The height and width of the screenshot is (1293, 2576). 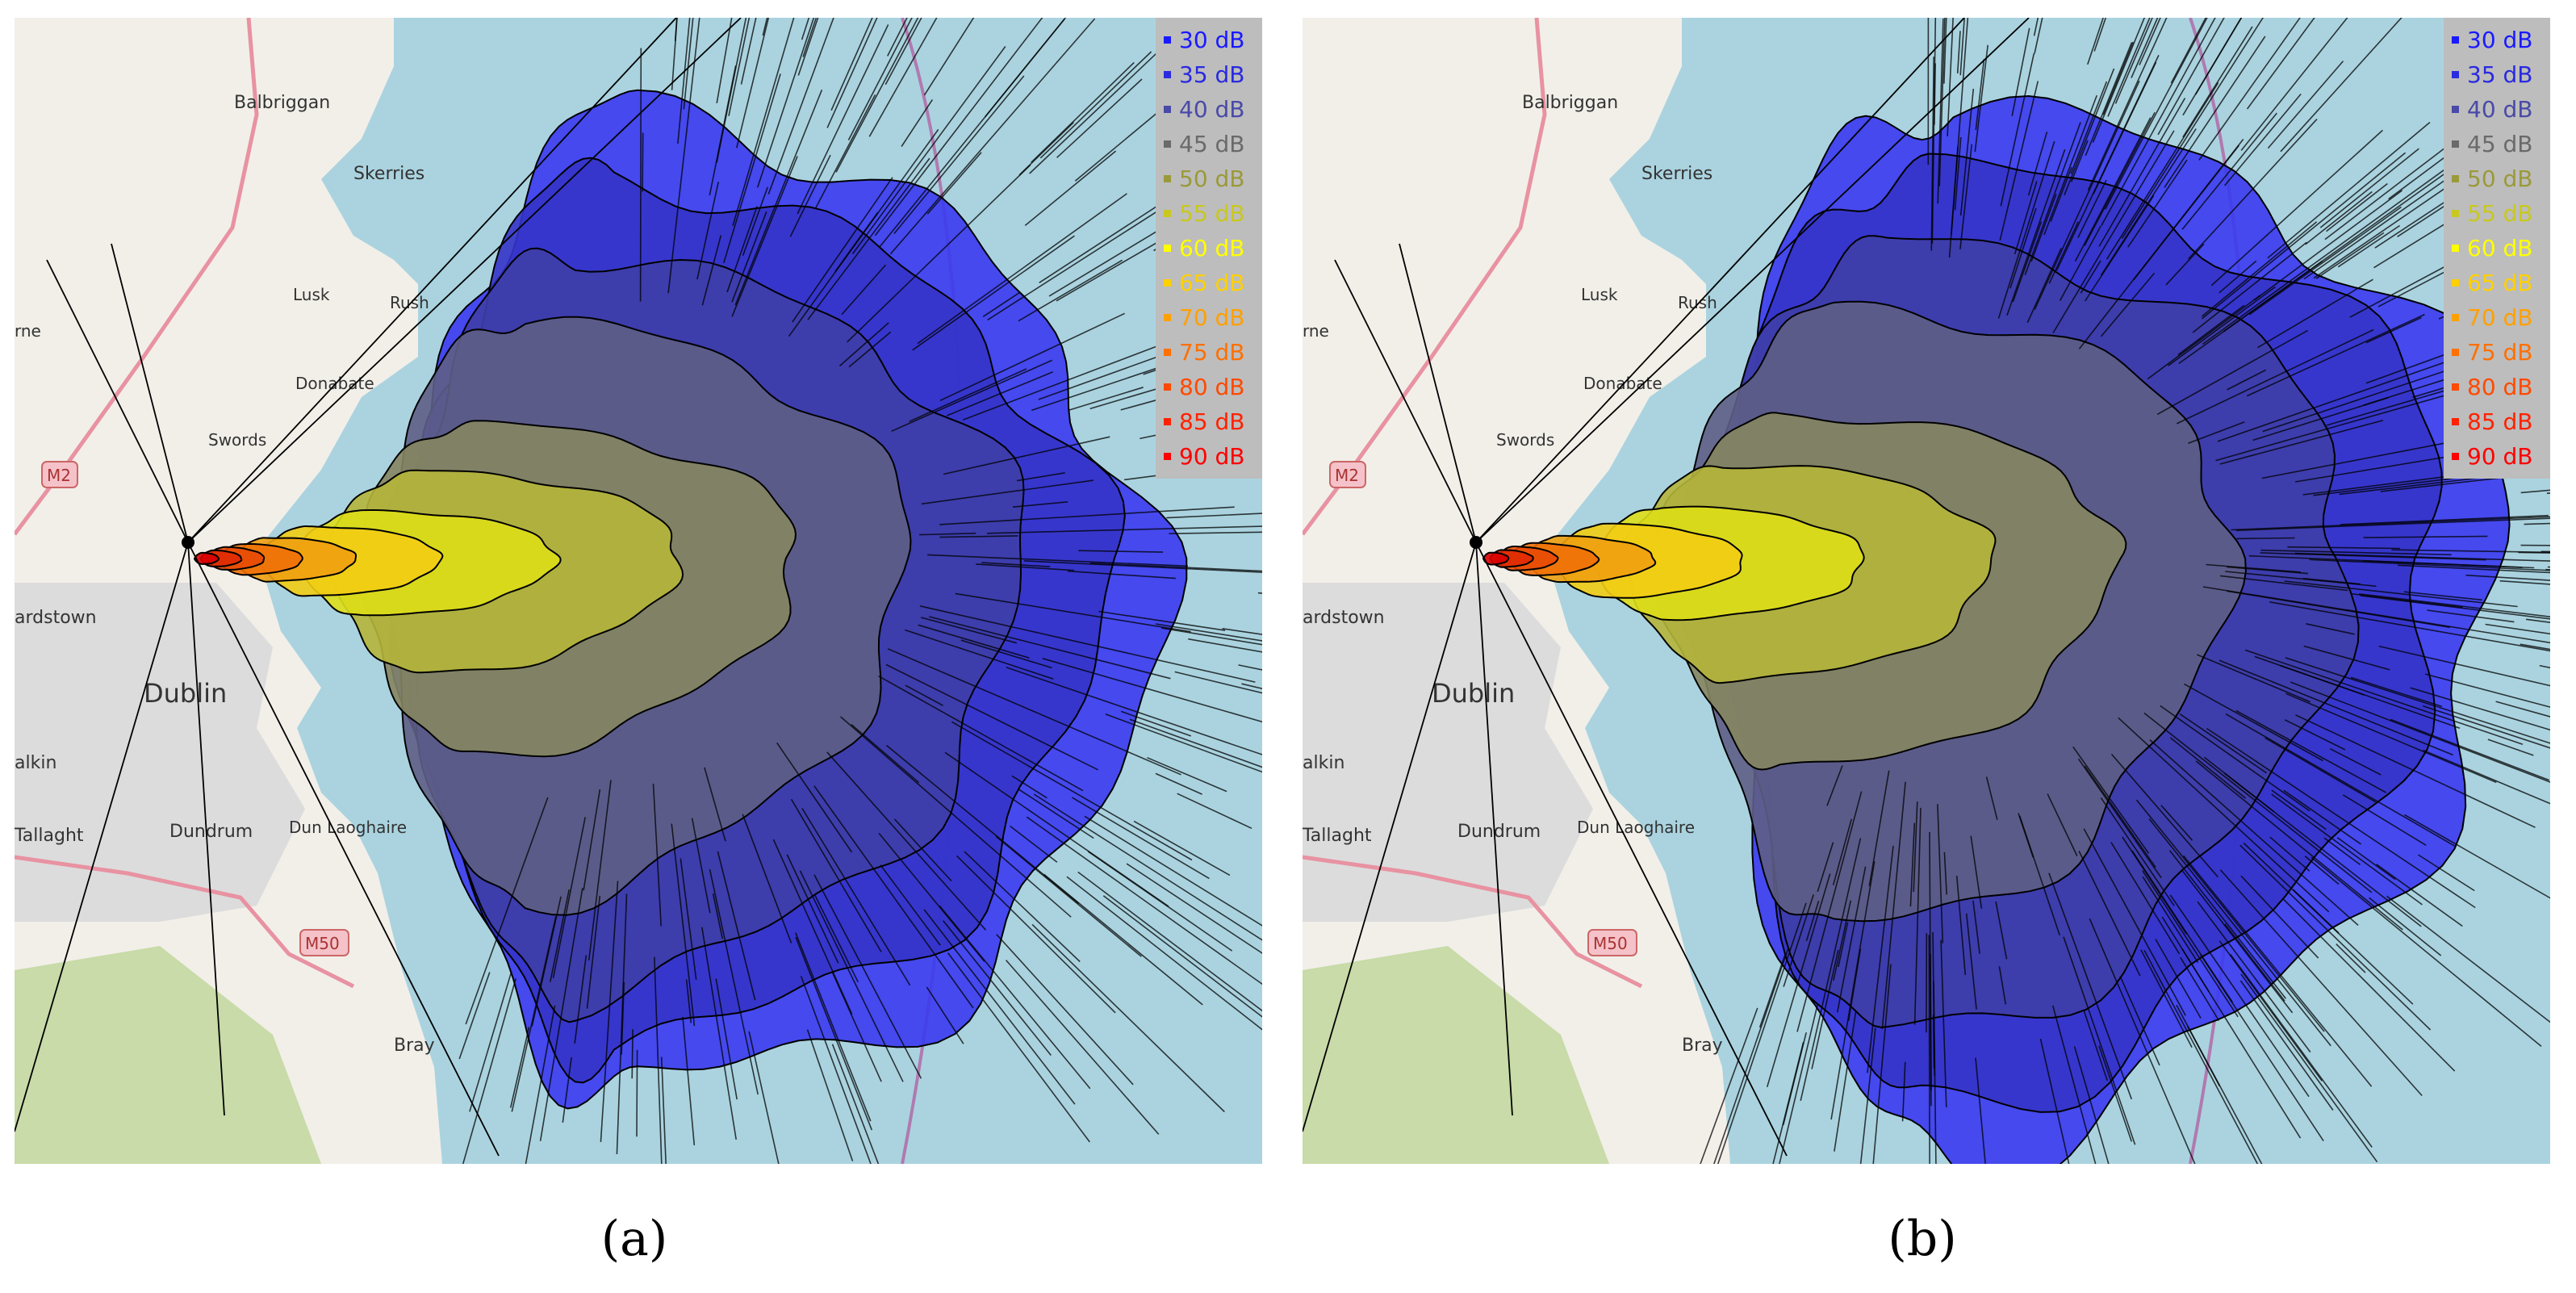 What do you see at coordinates (414, 1046) in the screenshot?
I see `place-label: Bray` at bounding box center [414, 1046].